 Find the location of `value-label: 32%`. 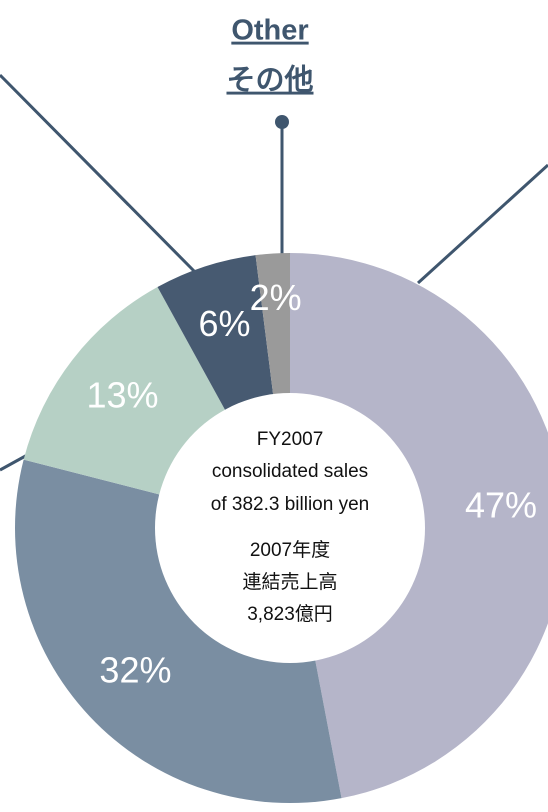

value-label: 32% is located at coordinates (135, 670).